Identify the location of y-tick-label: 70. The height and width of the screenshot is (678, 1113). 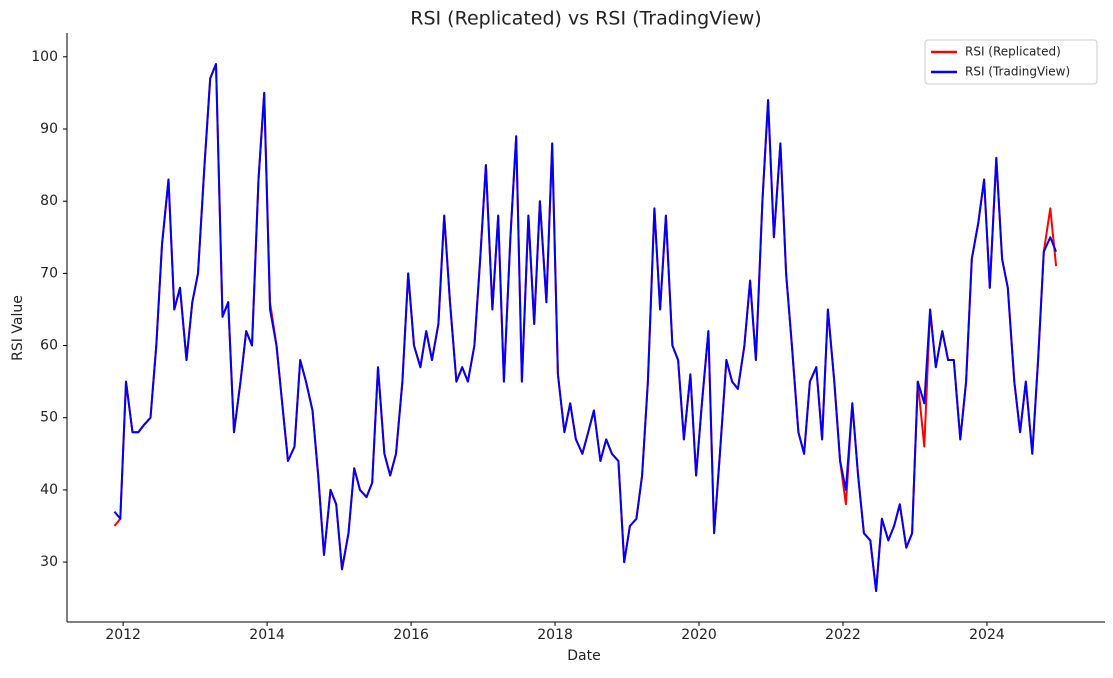
(49, 273).